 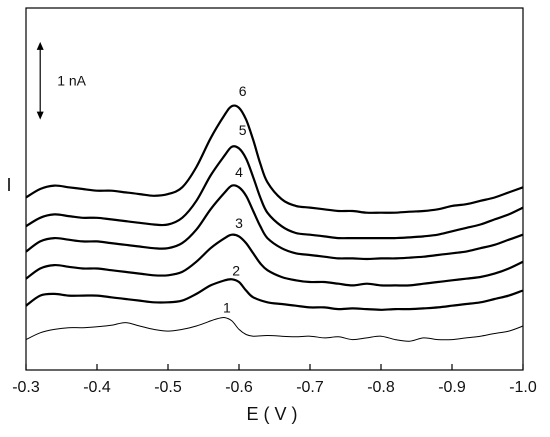 What do you see at coordinates (271, 414) in the screenshot?
I see `x-axis-title: E ( V )` at bounding box center [271, 414].